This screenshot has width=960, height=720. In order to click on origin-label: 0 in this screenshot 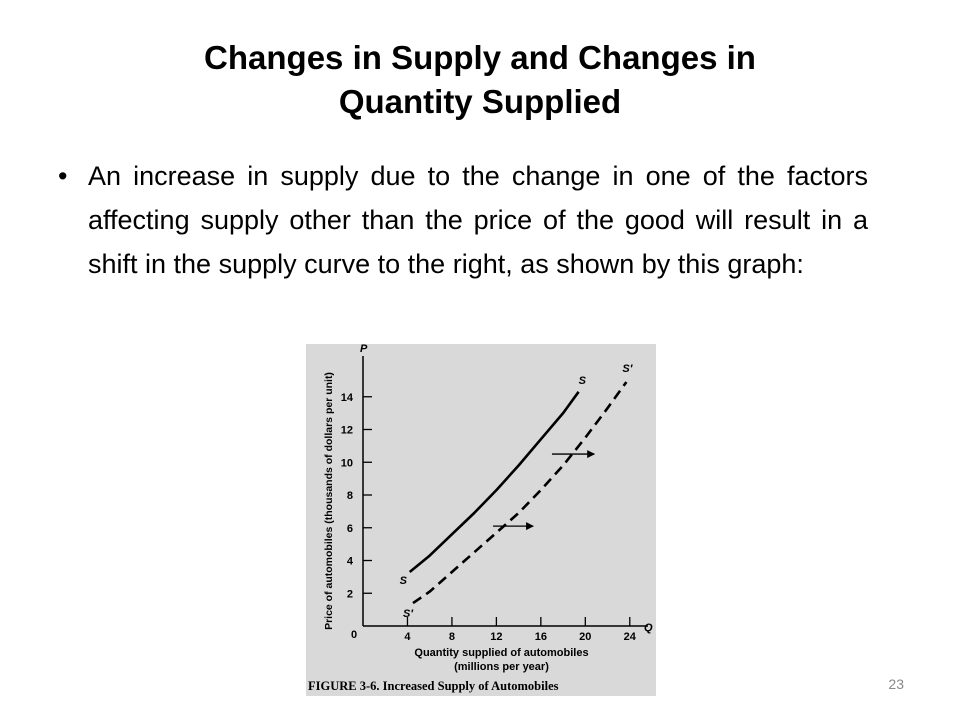, I will do `click(354, 635)`.